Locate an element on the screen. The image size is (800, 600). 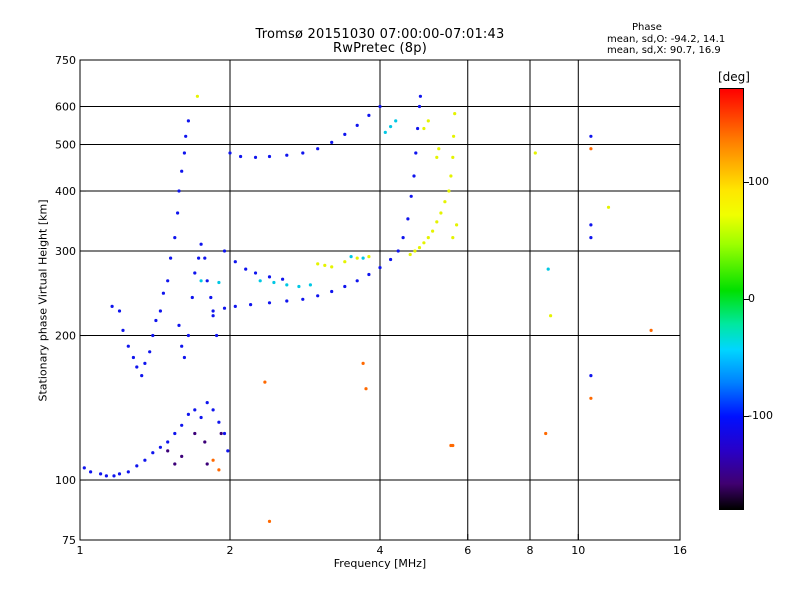
y-tick-label: 300 is located at coordinates (65, 251).